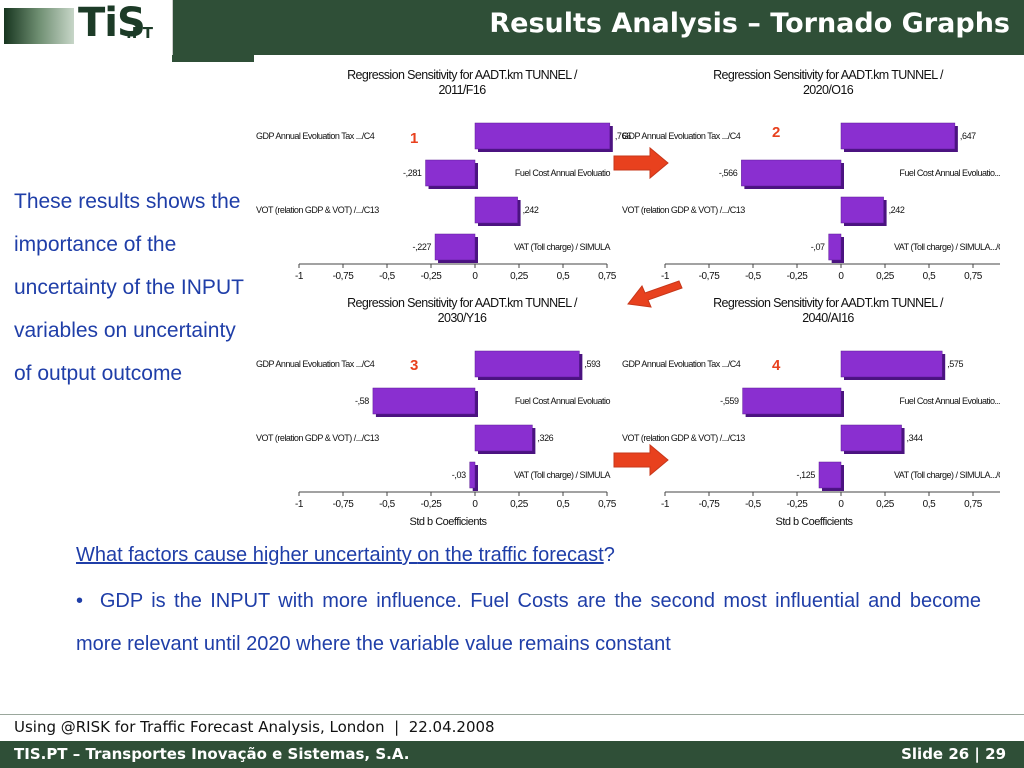 The image size is (1024, 768). I want to click on header-accent-strip, so click(213, 58).